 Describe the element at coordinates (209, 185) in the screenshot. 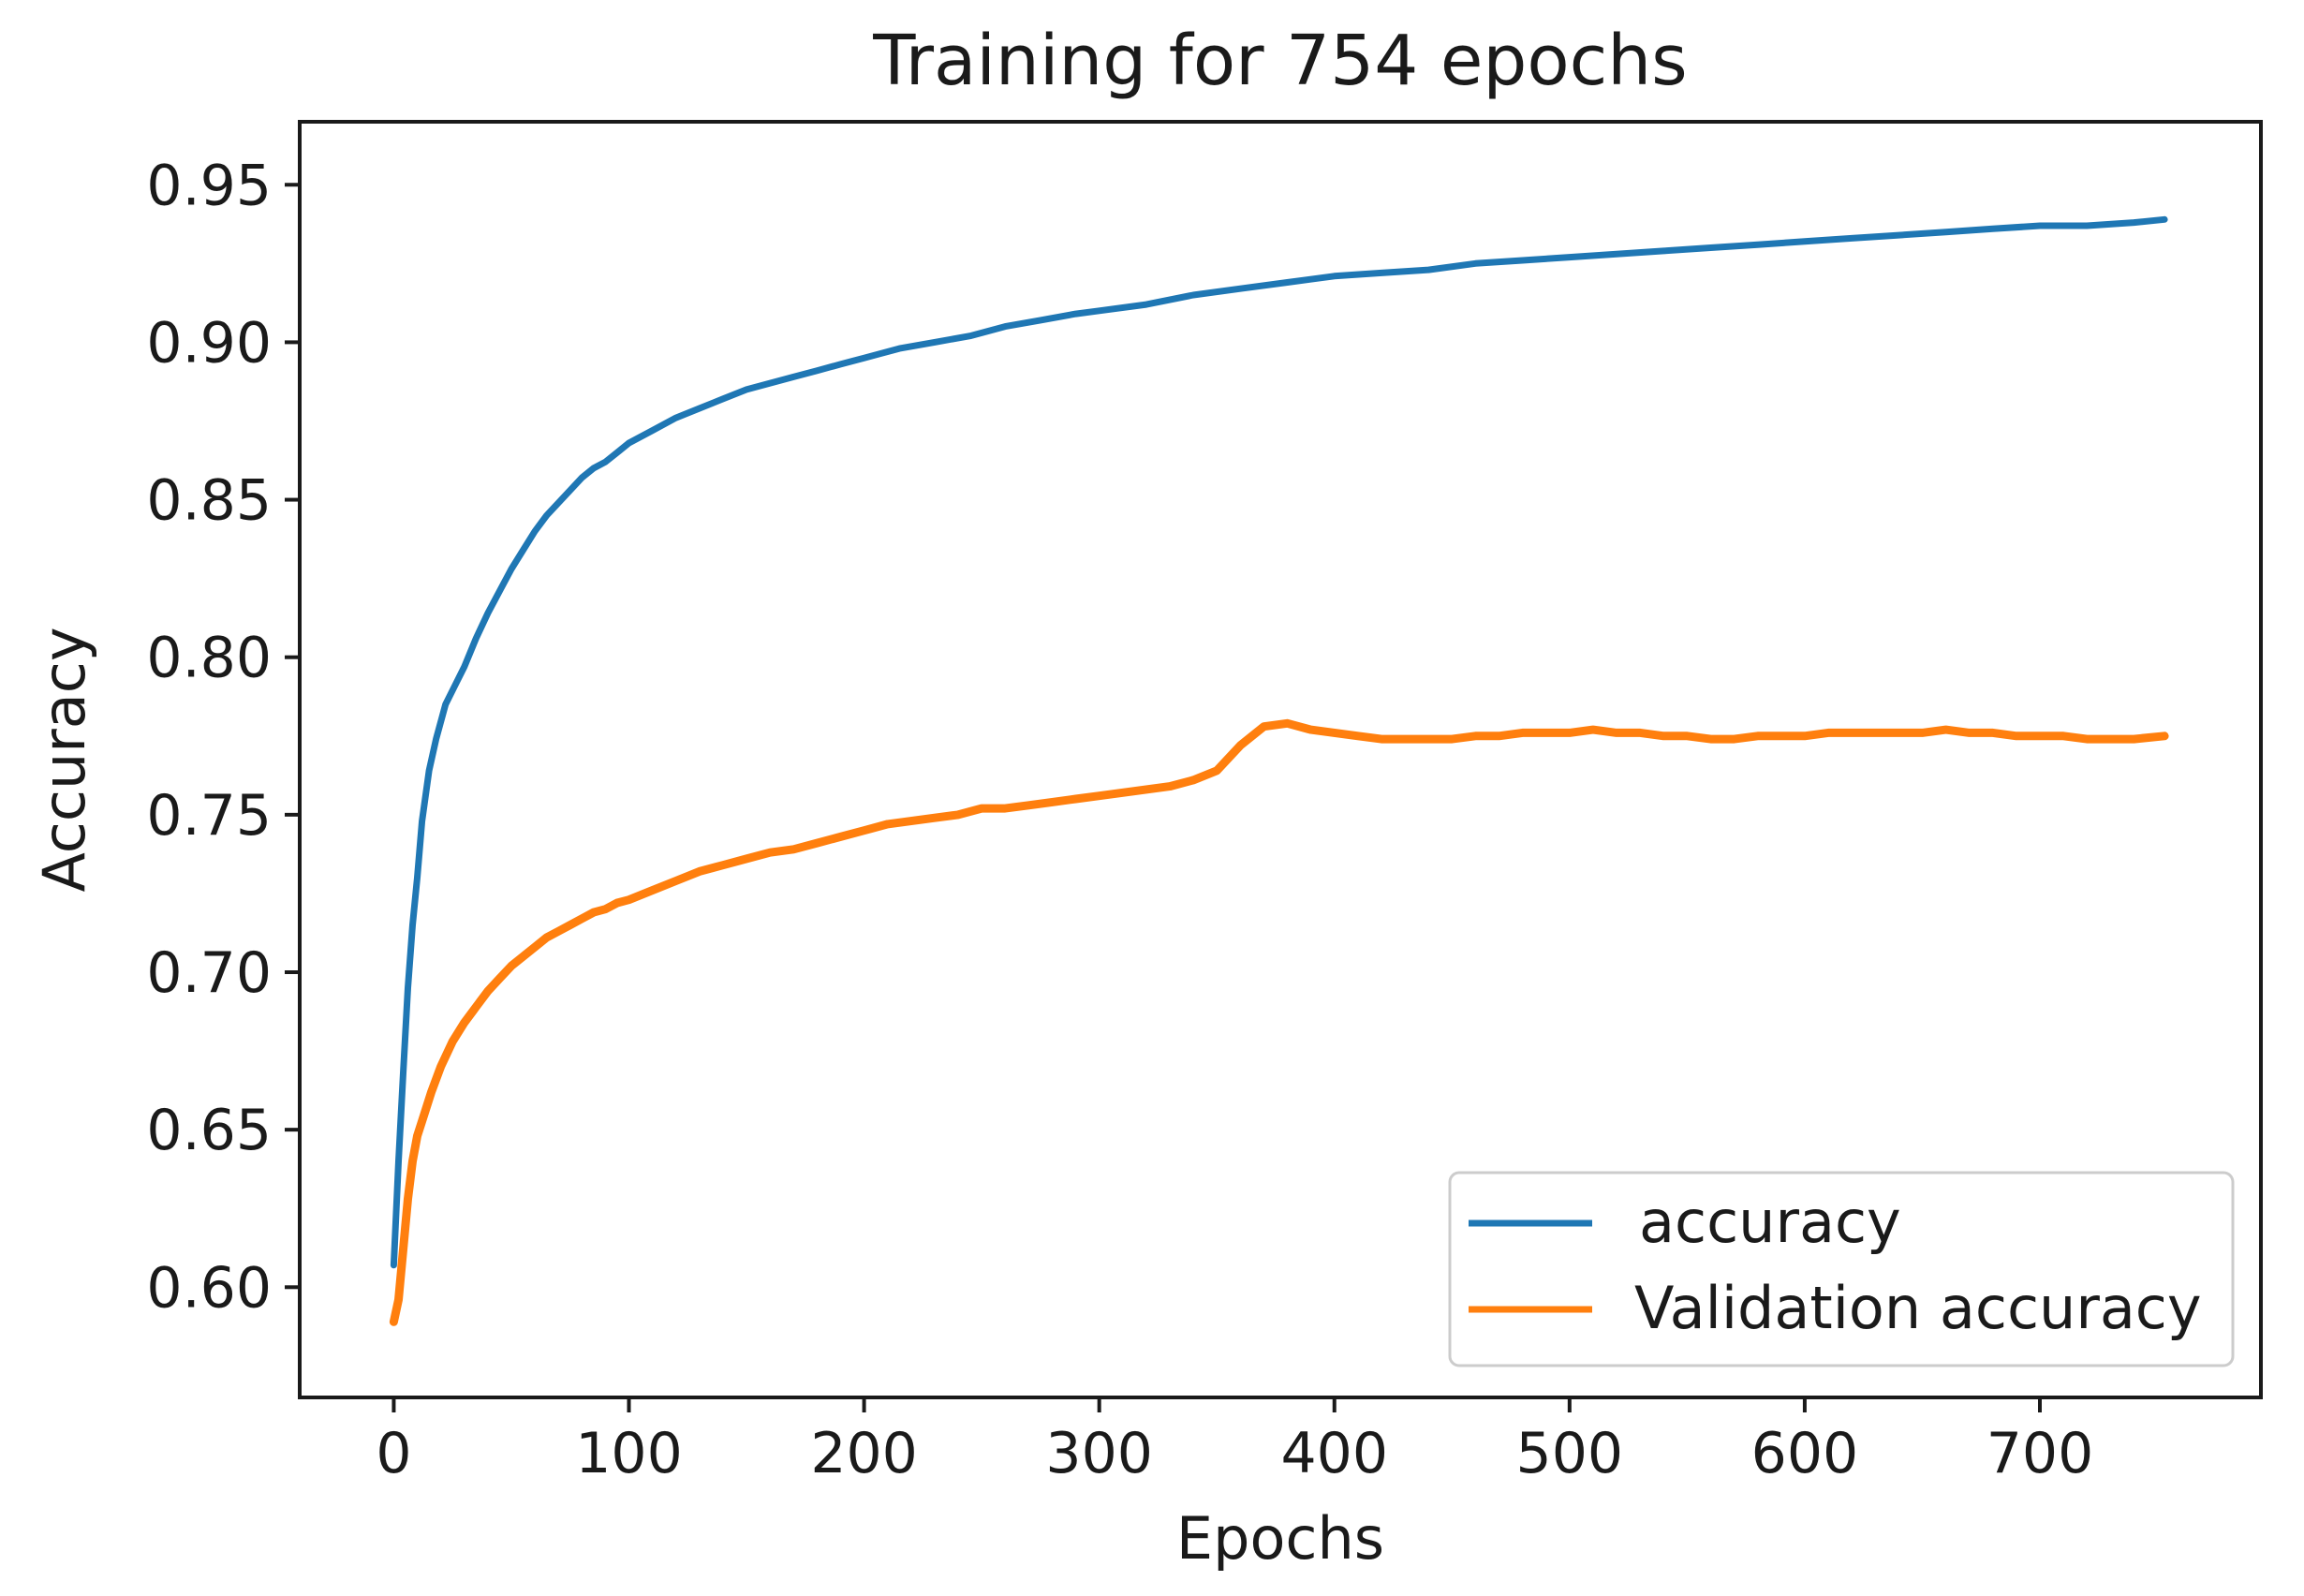

I see `y-tick-label: 0.95` at that location.